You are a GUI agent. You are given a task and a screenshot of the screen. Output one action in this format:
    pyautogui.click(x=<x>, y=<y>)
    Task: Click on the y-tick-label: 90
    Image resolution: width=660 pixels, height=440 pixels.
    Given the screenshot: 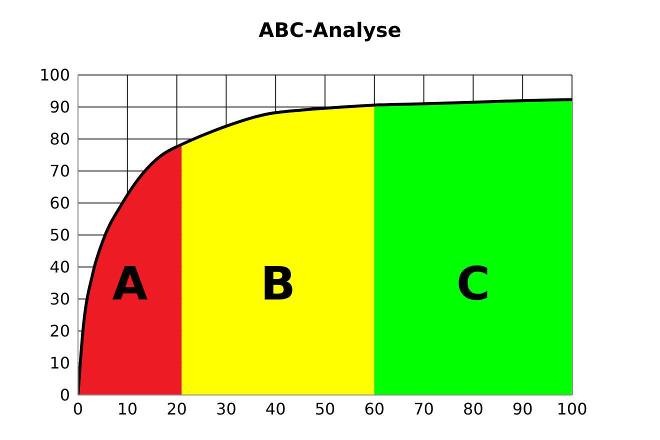 What is the action you would take?
    pyautogui.click(x=60, y=107)
    